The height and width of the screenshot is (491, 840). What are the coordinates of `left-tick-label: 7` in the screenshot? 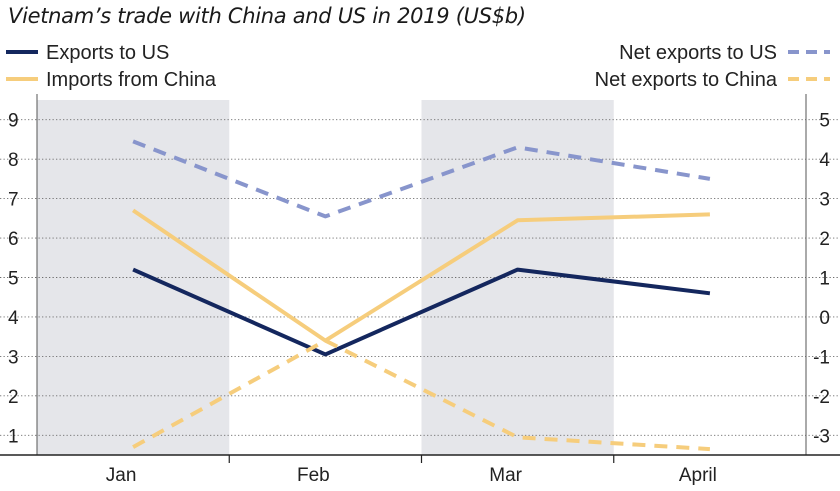 It's located at (13, 200).